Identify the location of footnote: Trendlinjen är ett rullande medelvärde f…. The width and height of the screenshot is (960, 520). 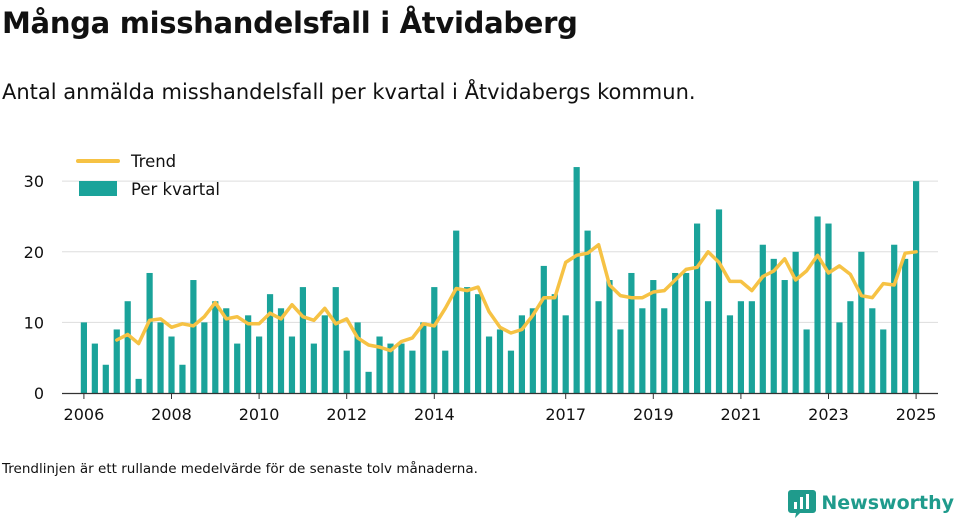
(240, 469).